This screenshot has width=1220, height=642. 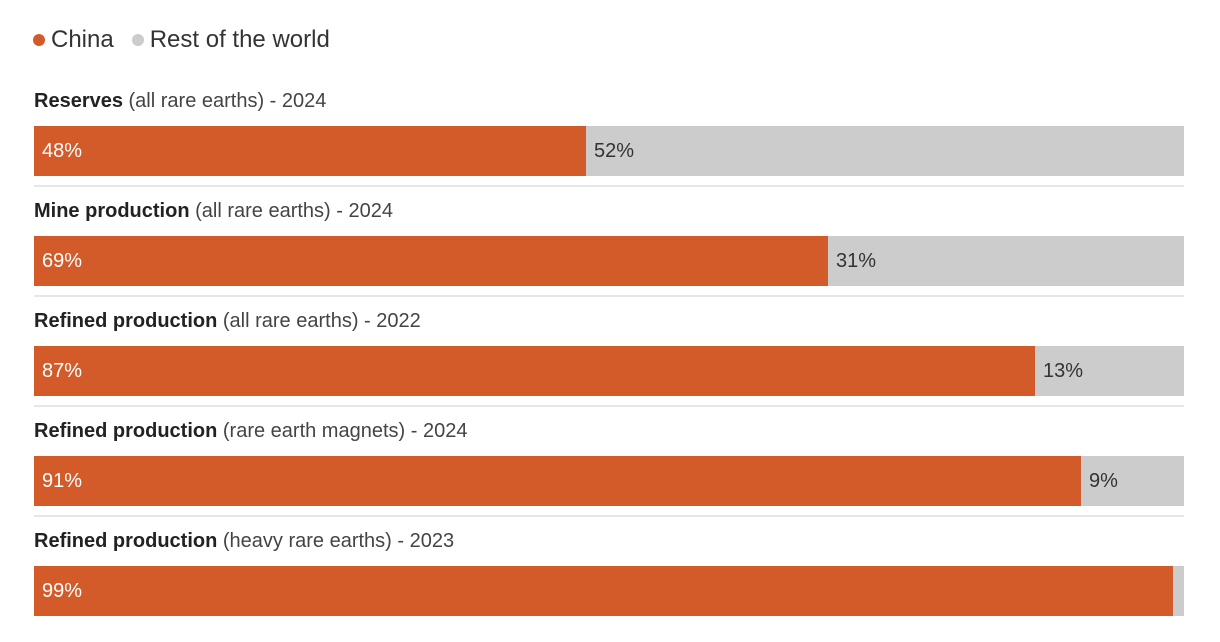 I want to click on data-label-rest-of-world: 9%, so click(x=1103, y=481).